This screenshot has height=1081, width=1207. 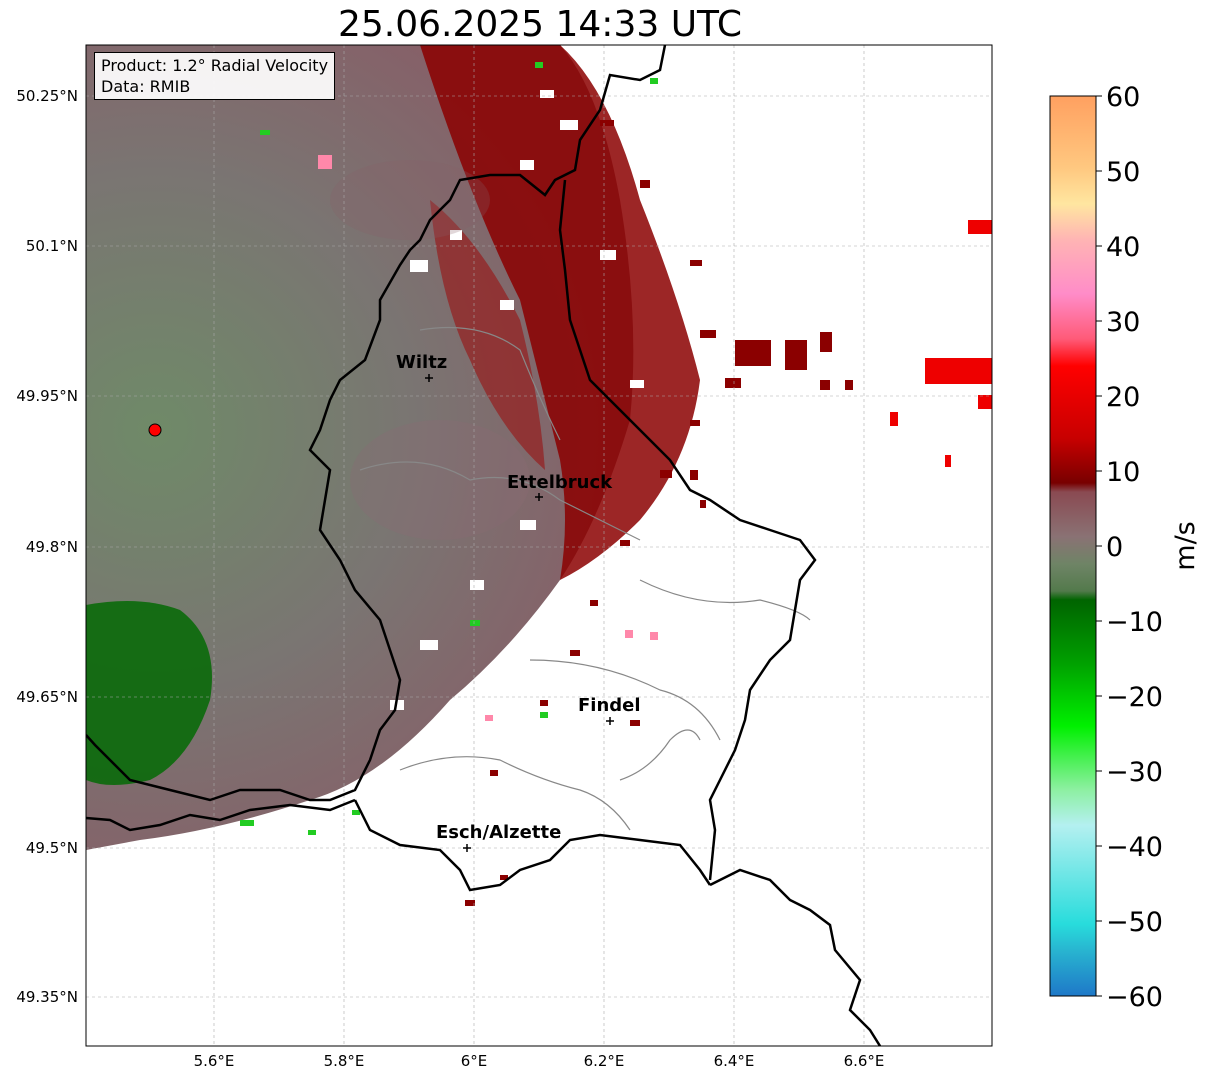 I want to click on lon-tick: 6.2°E, so click(x=604, y=1061).